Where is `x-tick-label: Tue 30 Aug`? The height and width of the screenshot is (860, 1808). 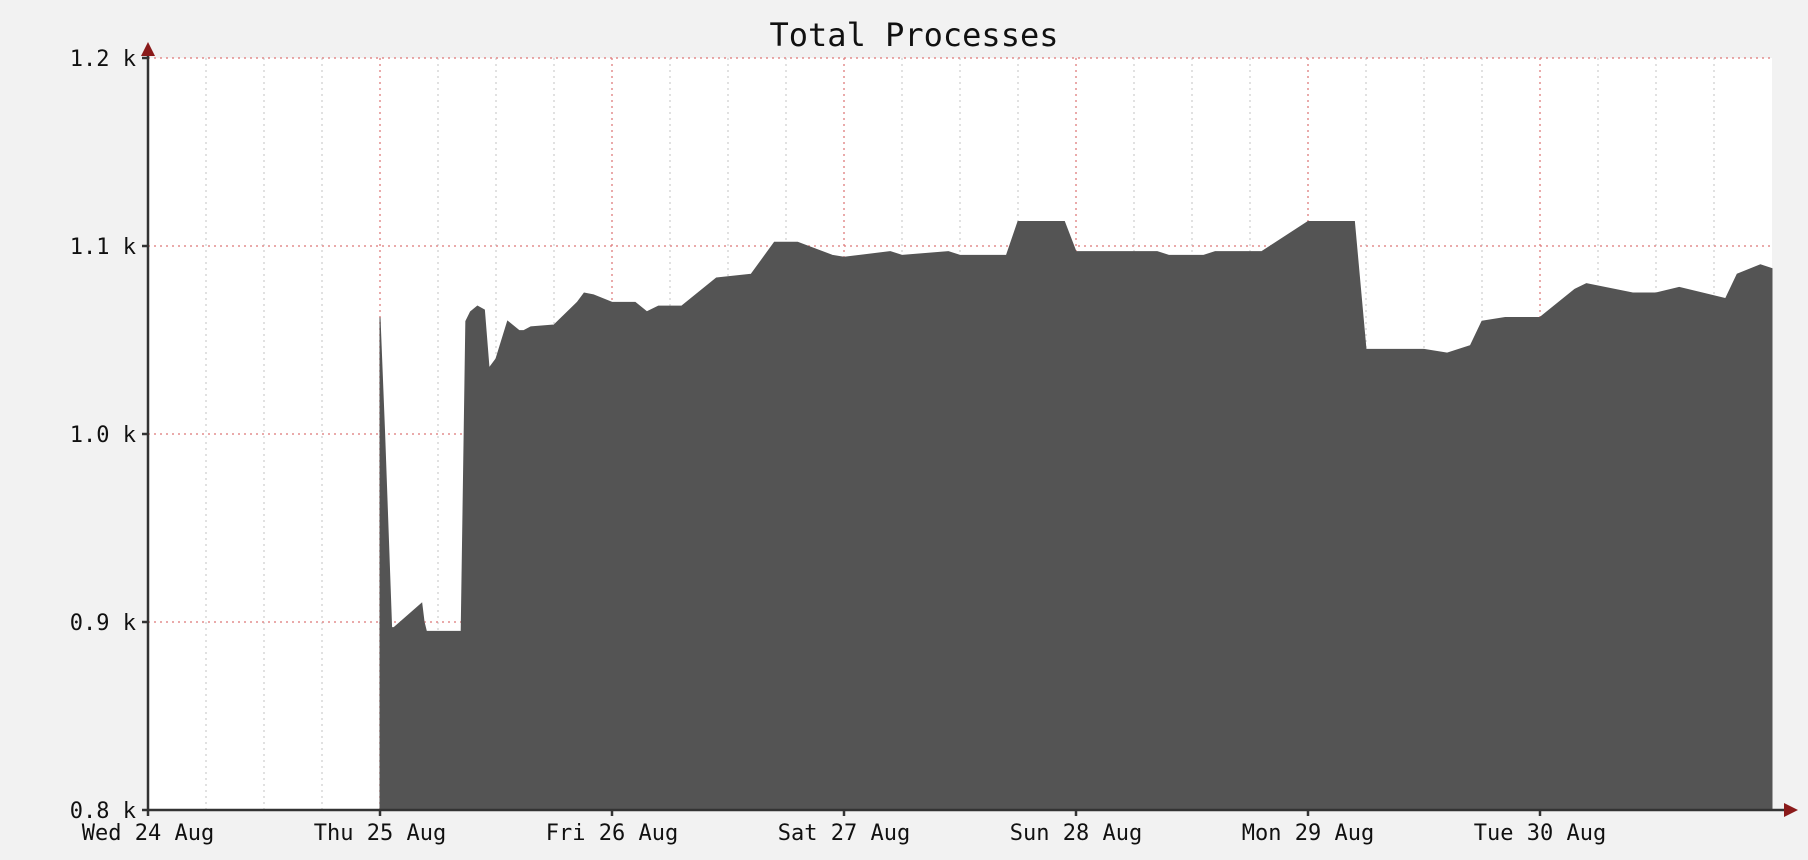
x-tick-label: Tue 30 Aug is located at coordinates (1540, 833).